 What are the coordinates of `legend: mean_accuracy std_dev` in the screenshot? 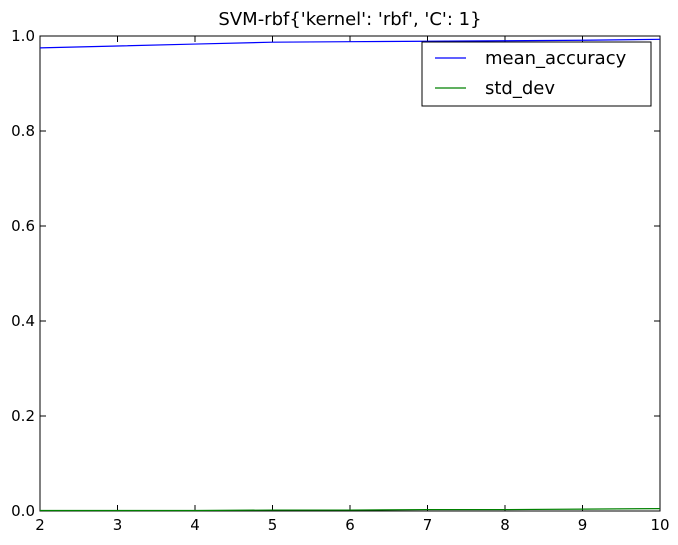 It's located at (536, 74).